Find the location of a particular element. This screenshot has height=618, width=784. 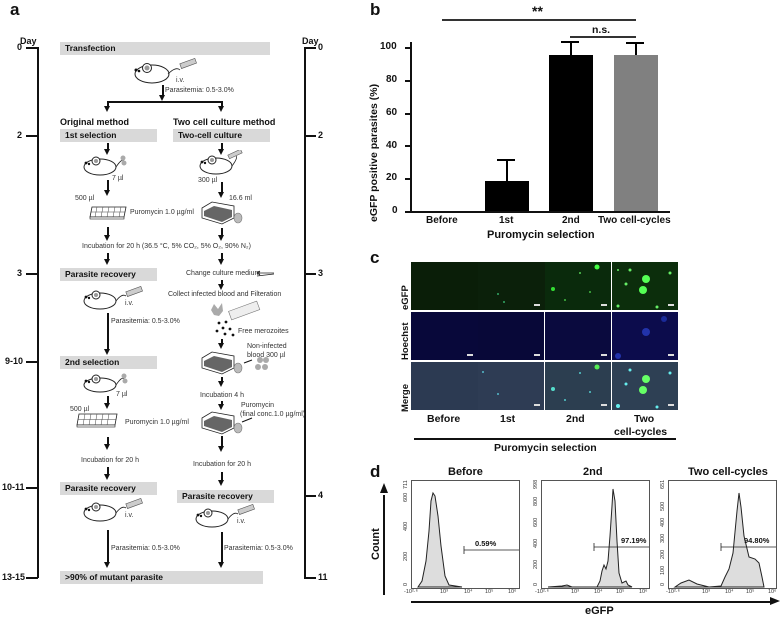

two-cell-culture-step: Two-cell culture is located at coordinates (221, 135).